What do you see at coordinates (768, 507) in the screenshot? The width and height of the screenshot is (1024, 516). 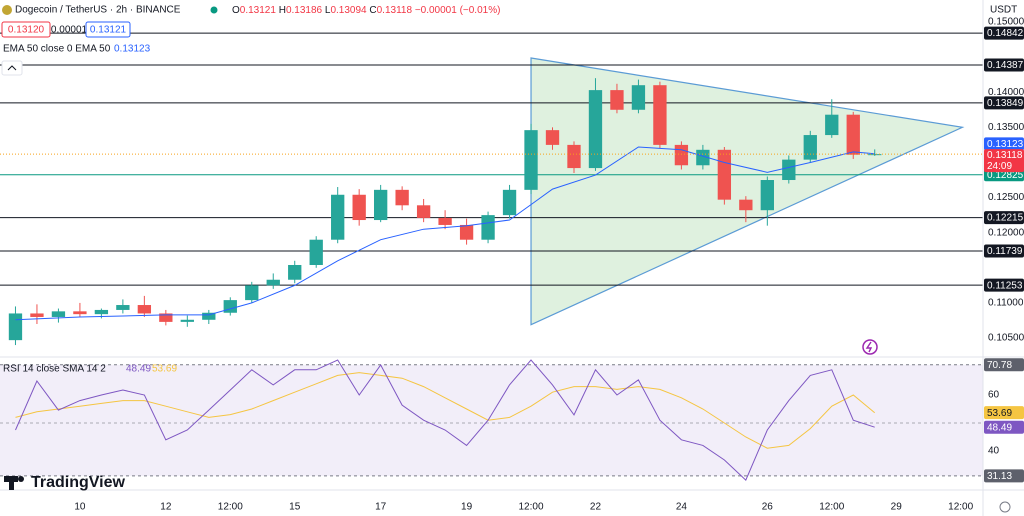 I see `x-tick-label: 26` at bounding box center [768, 507].